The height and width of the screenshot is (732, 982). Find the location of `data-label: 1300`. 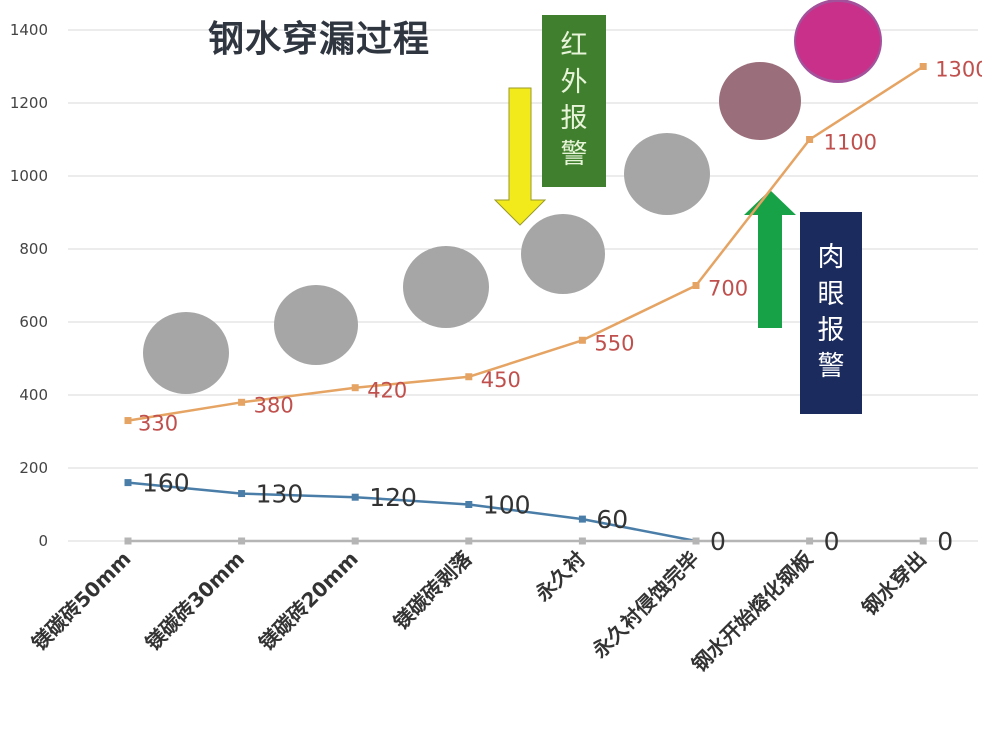

data-label: 1300 is located at coordinates (958, 70).